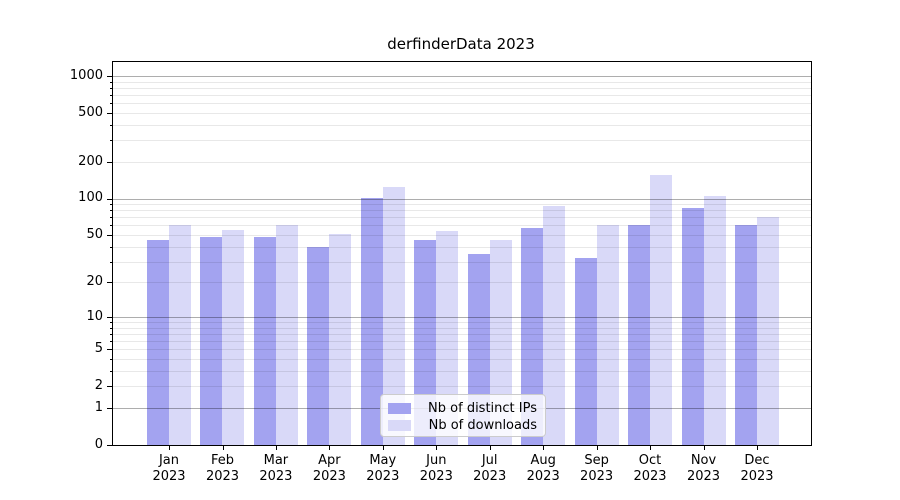 This screenshot has height=500, width=900. What do you see at coordinates (98, 407) in the screenshot?
I see `y-tick-label: 1` at bounding box center [98, 407].